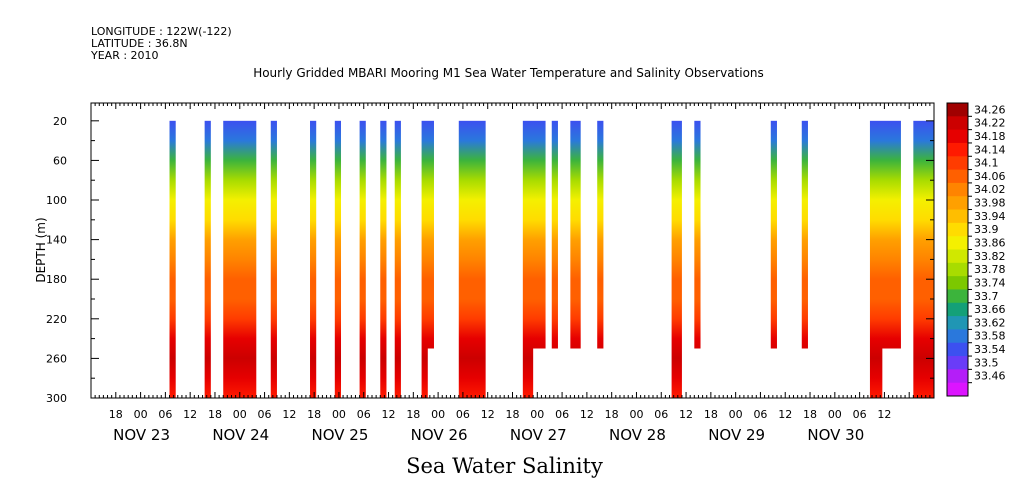  Describe the element at coordinates (990, 269) in the screenshot. I see `colorbar-label: 33.78` at that location.